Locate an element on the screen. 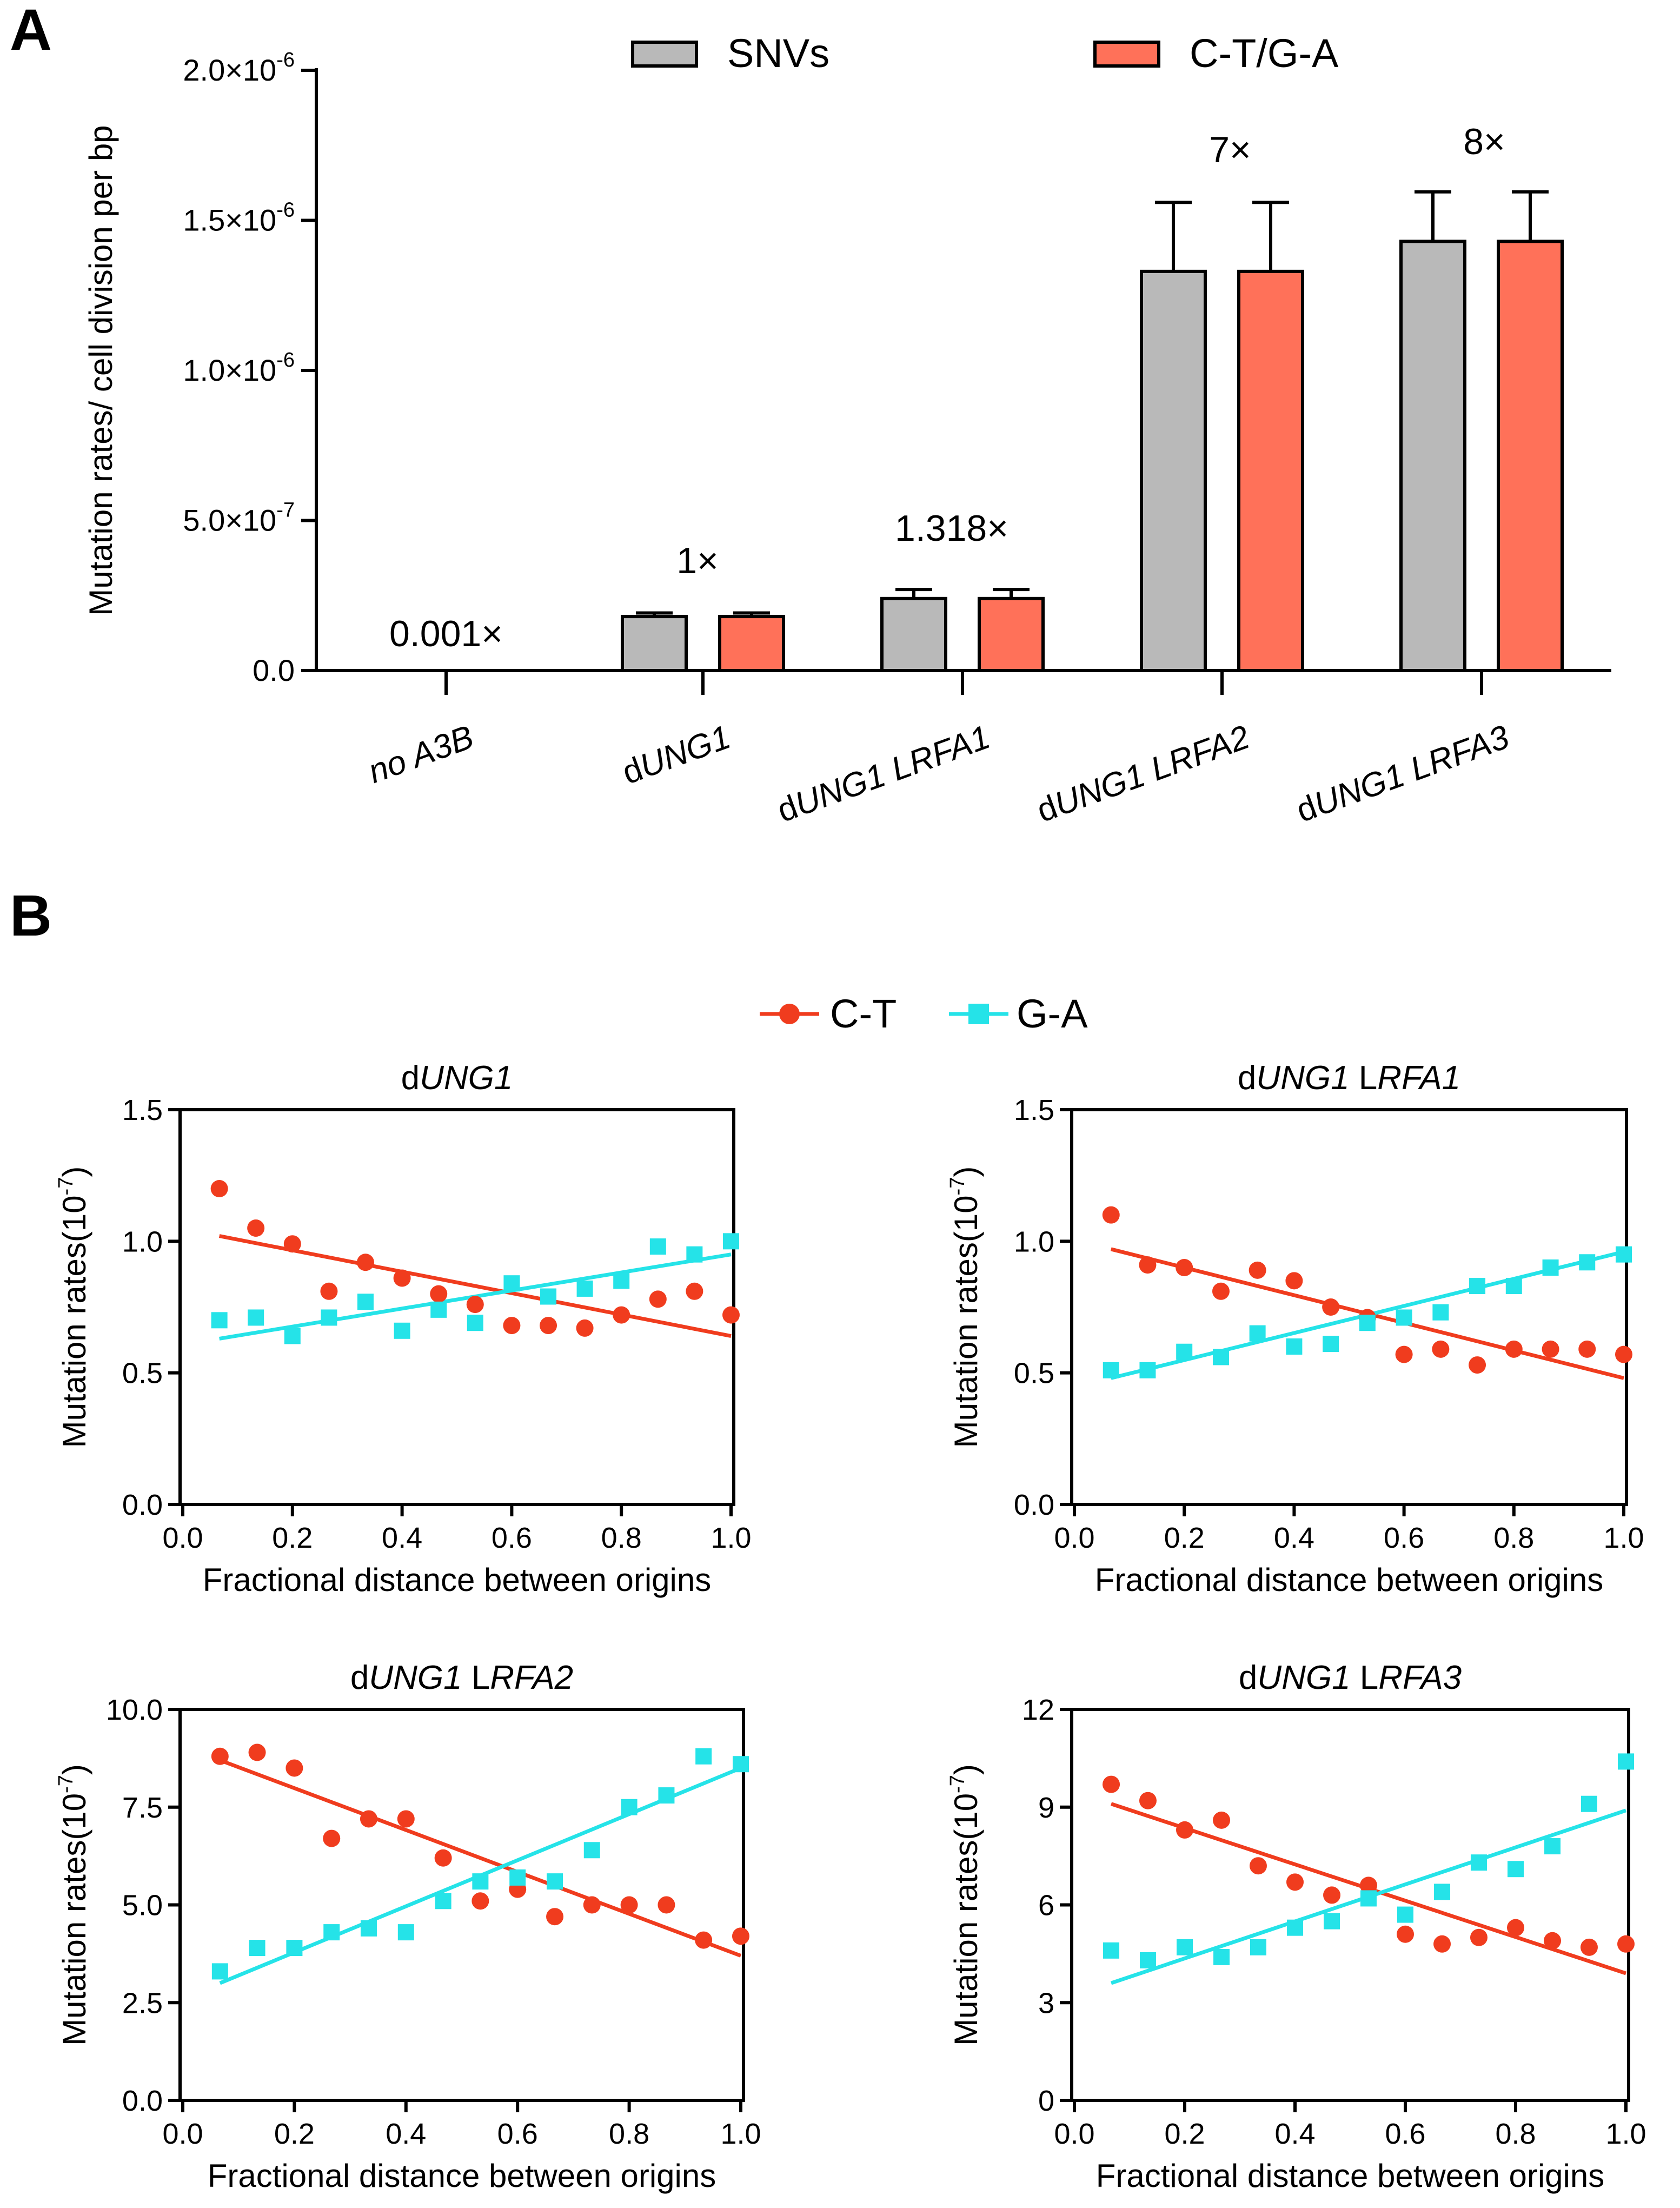 Image resolution: width=1680 pixels, height=2208 pixels. y-tick-label: 1.5×10⁻⁶ is located at coordinates (239, 218).